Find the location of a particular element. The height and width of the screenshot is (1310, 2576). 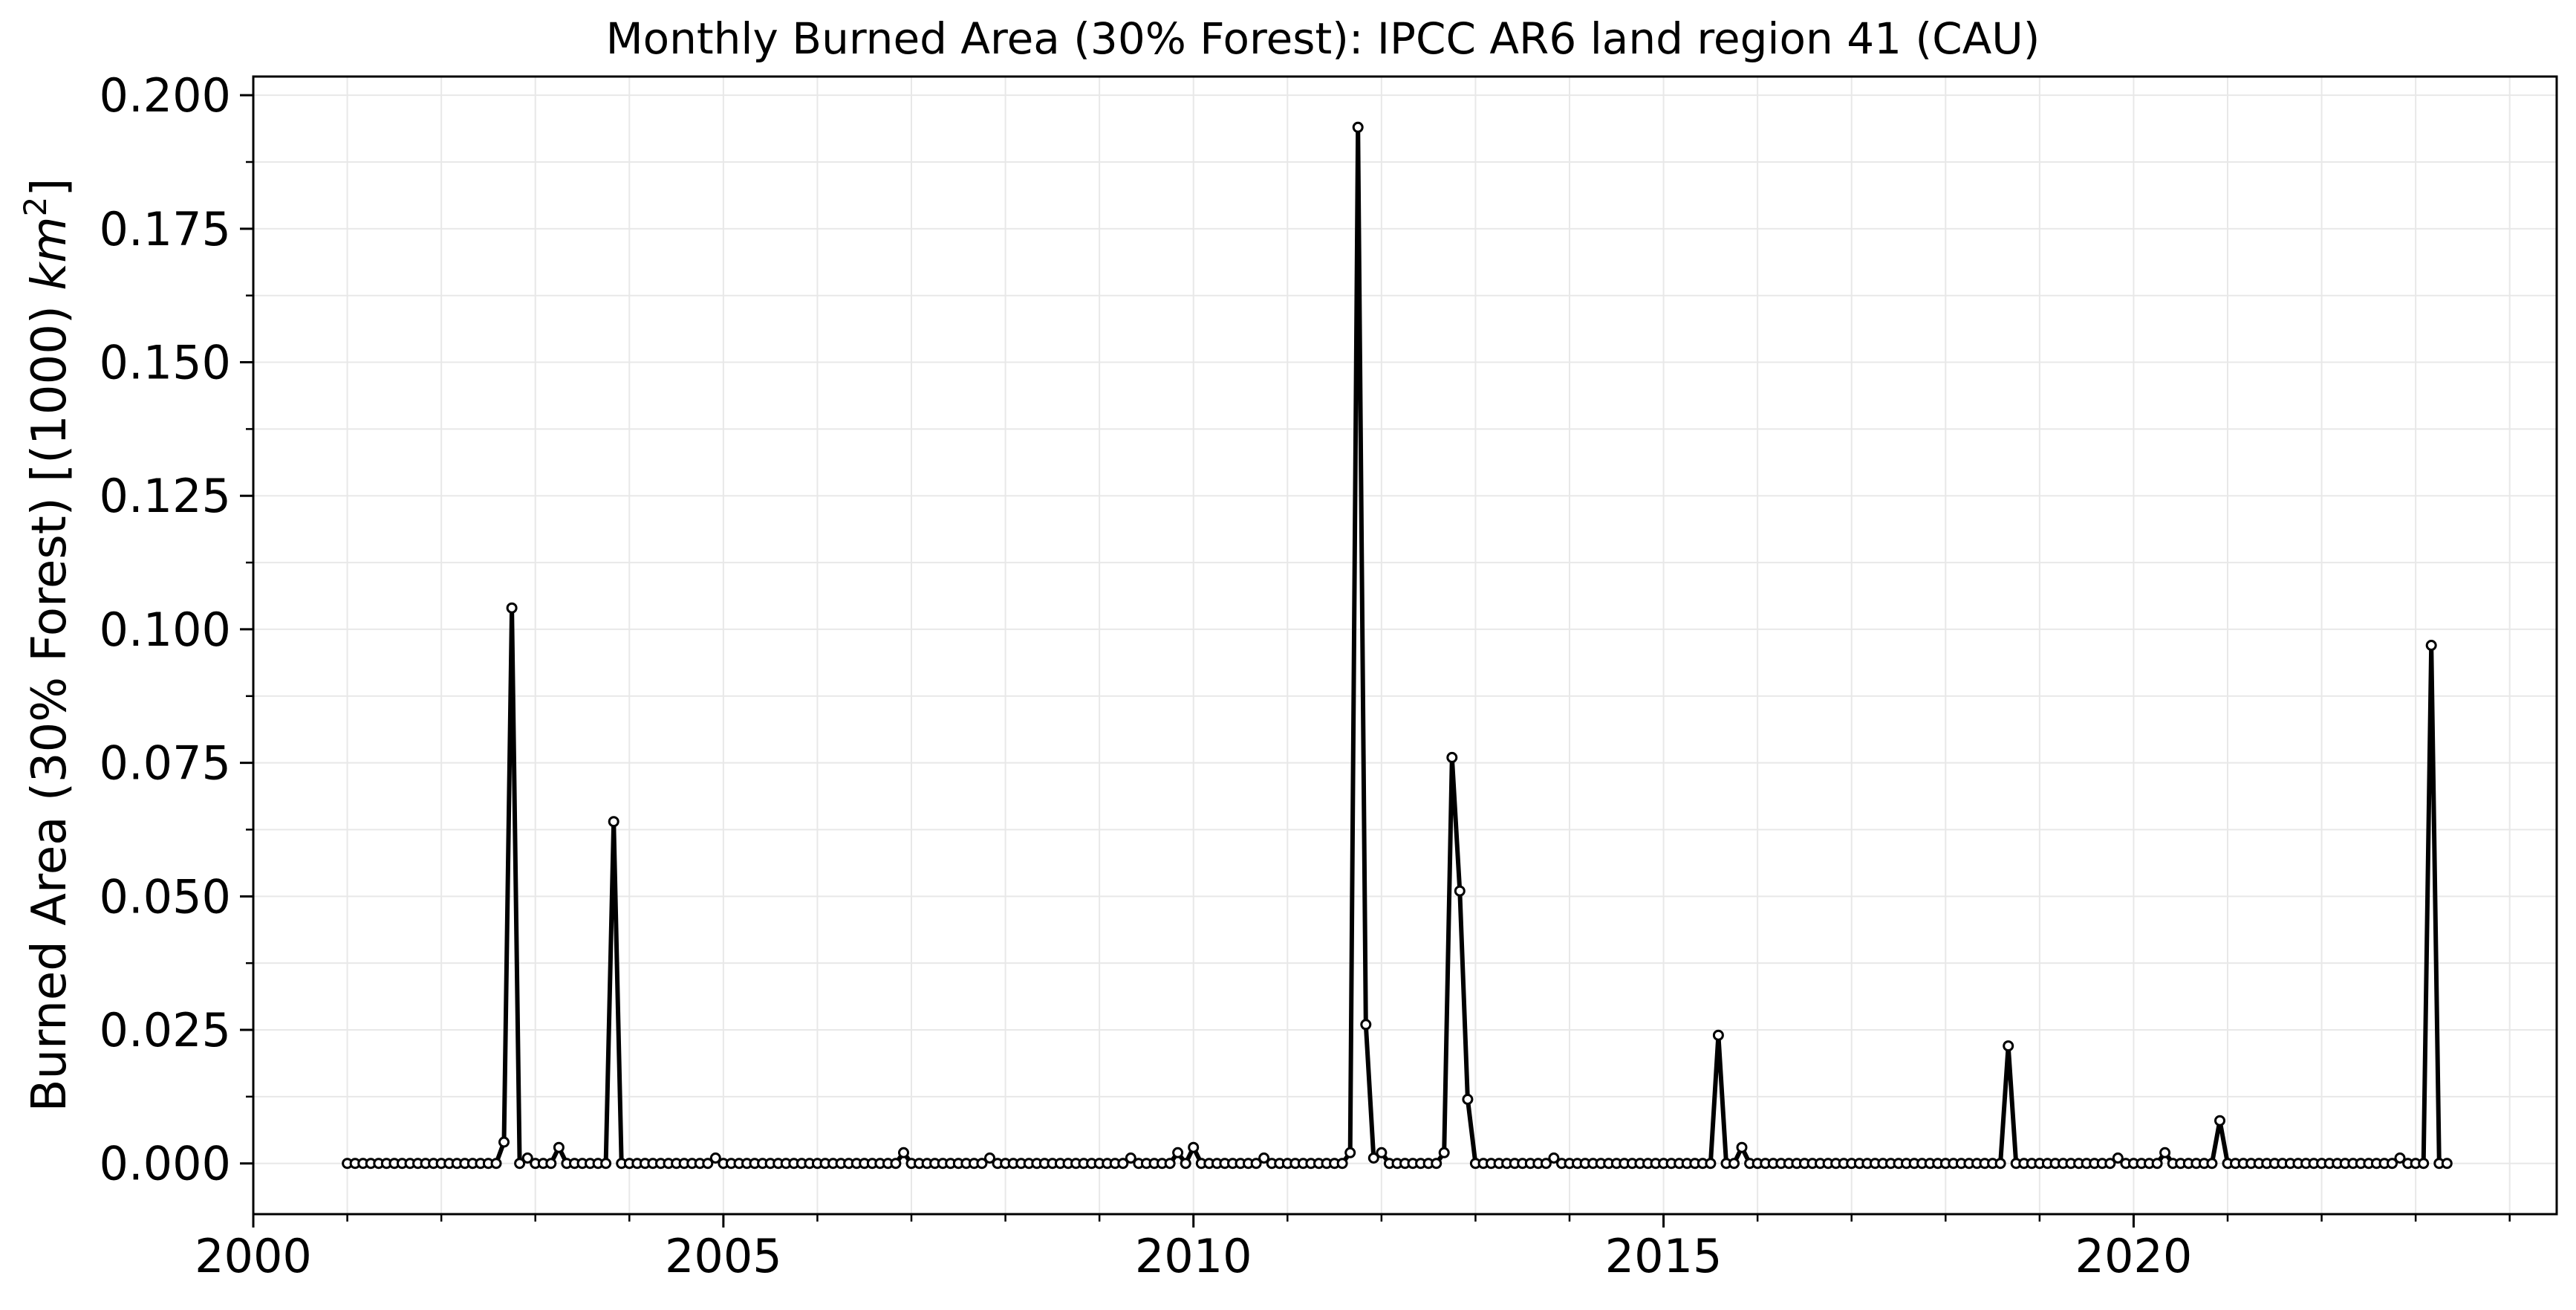

y-axis-label: Burned Area (30% Forest) [(1000) km2] is located at coordinates (47, 645).